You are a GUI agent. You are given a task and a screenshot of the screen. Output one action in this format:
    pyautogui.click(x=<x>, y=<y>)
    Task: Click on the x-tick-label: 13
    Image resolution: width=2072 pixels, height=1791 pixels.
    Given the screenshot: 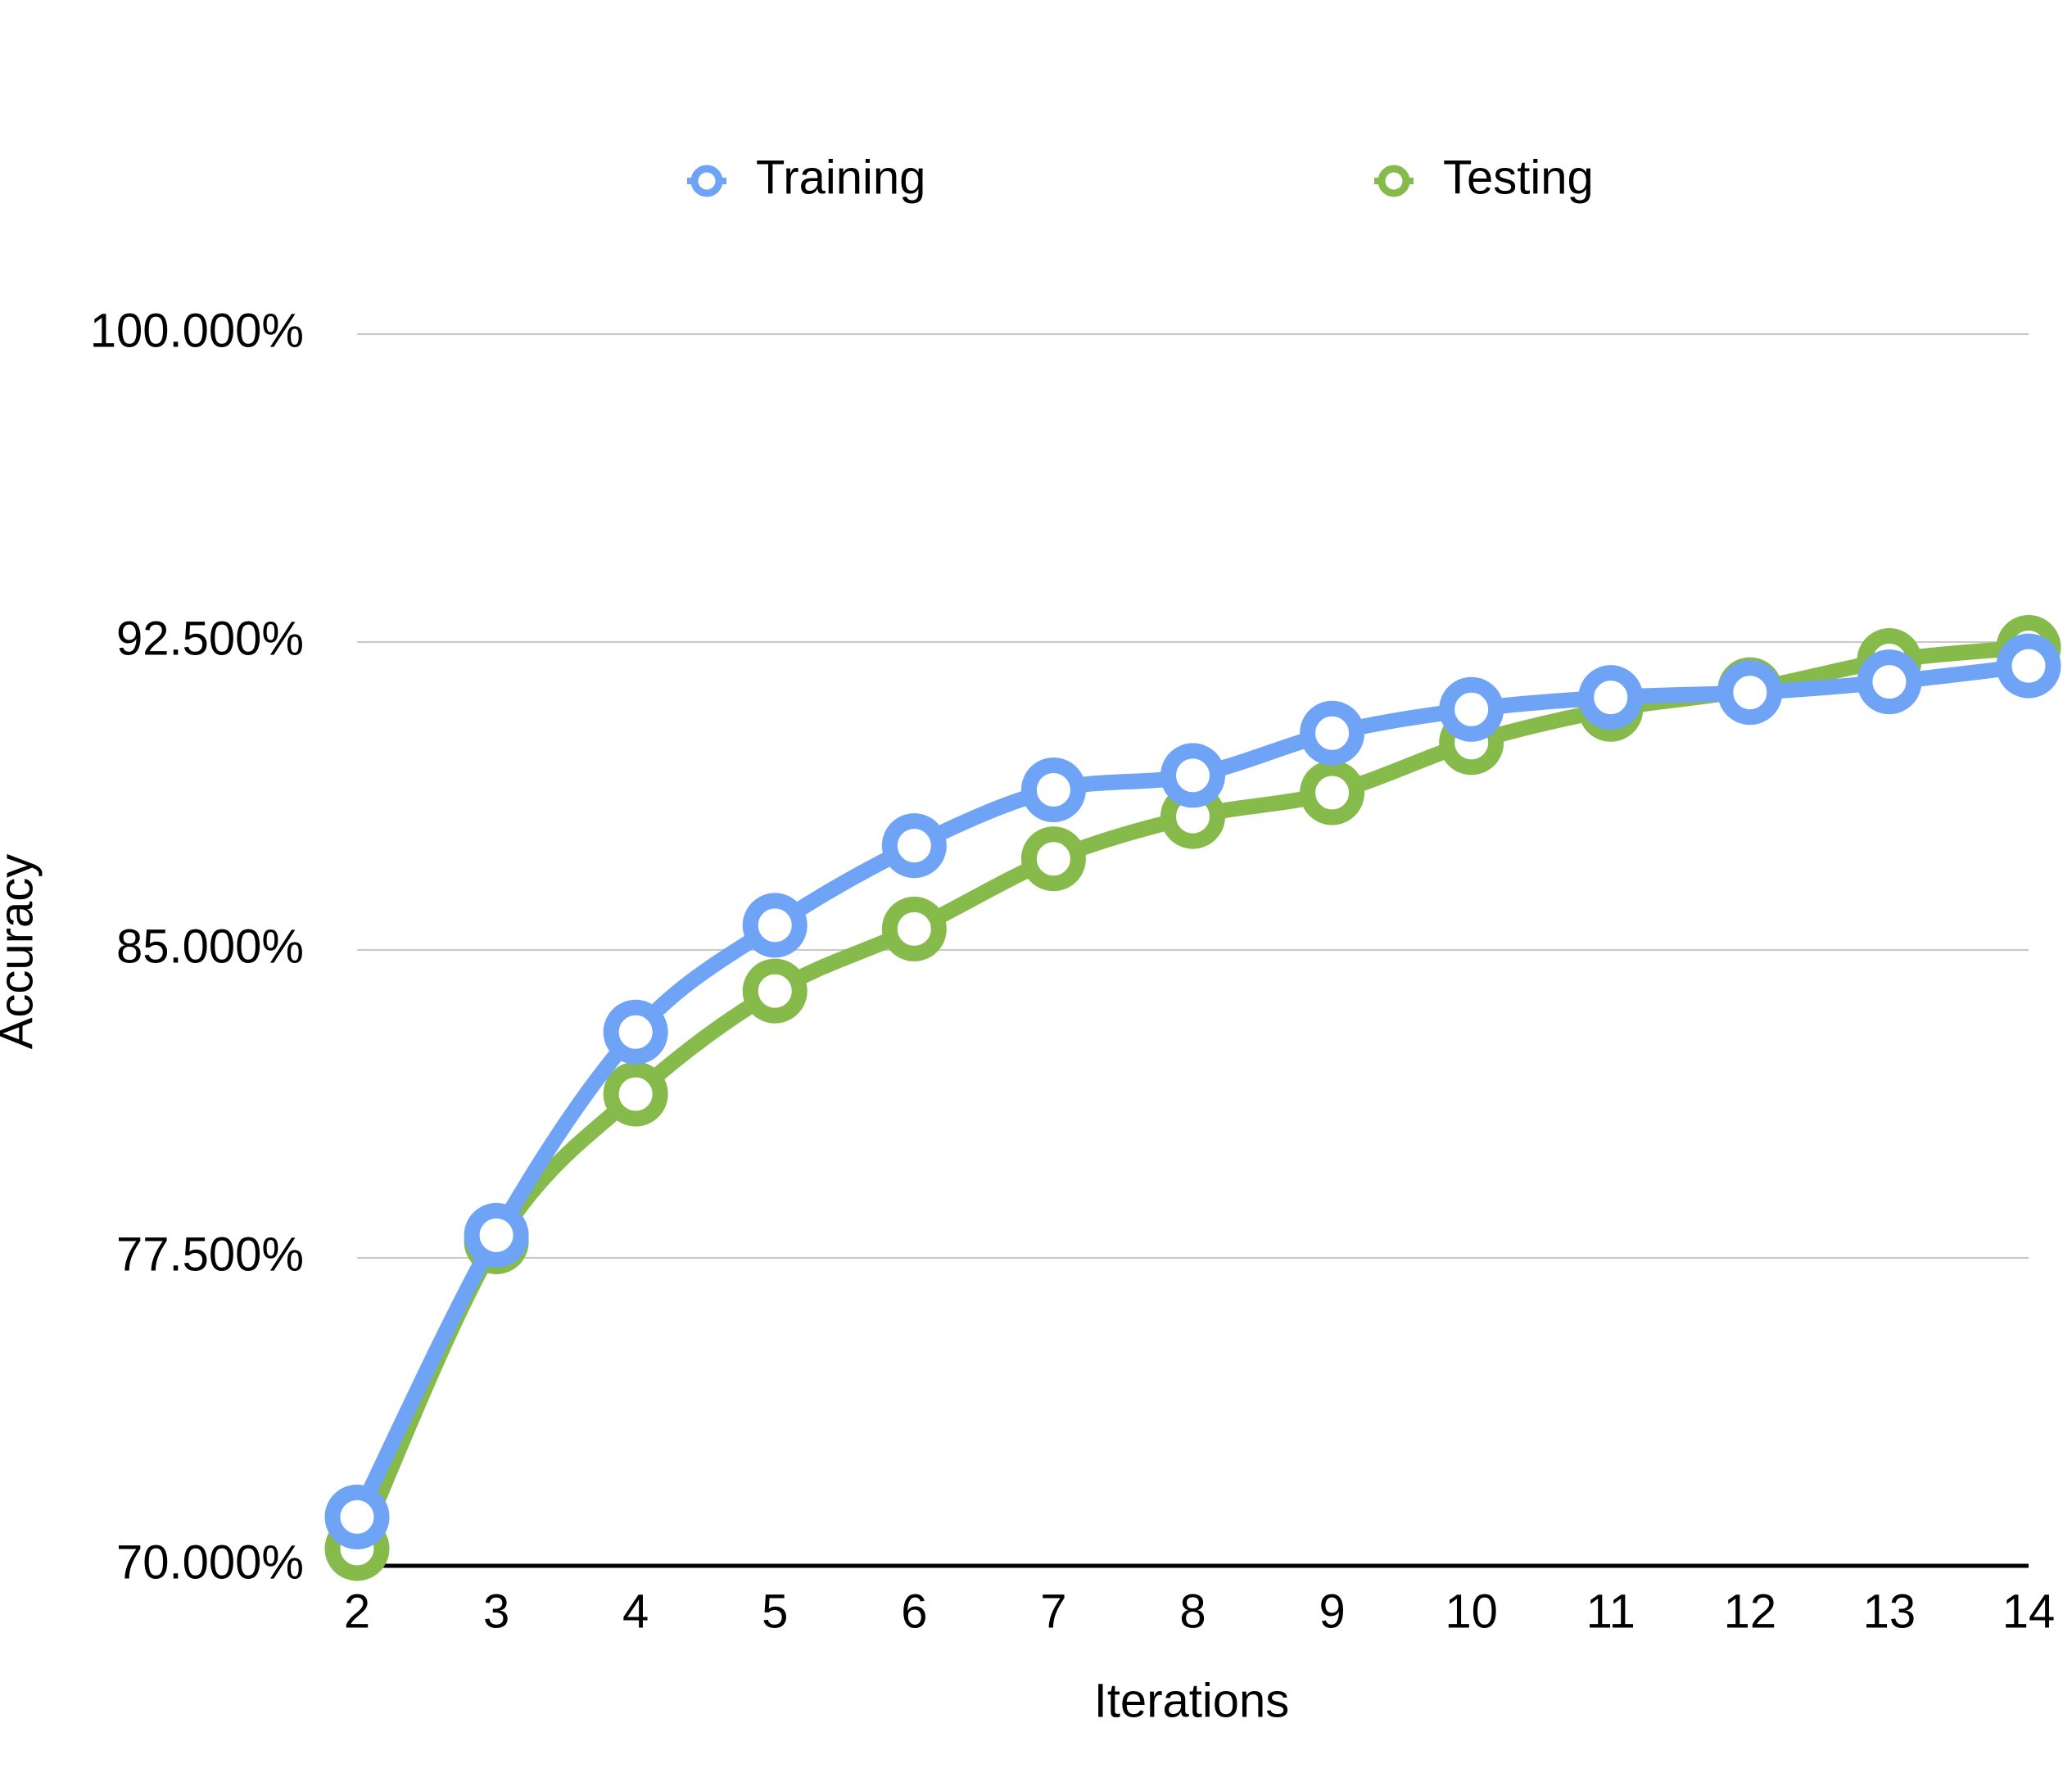 What is the action you would take?
    pyautogui.click(x=1889, y=1612)
    